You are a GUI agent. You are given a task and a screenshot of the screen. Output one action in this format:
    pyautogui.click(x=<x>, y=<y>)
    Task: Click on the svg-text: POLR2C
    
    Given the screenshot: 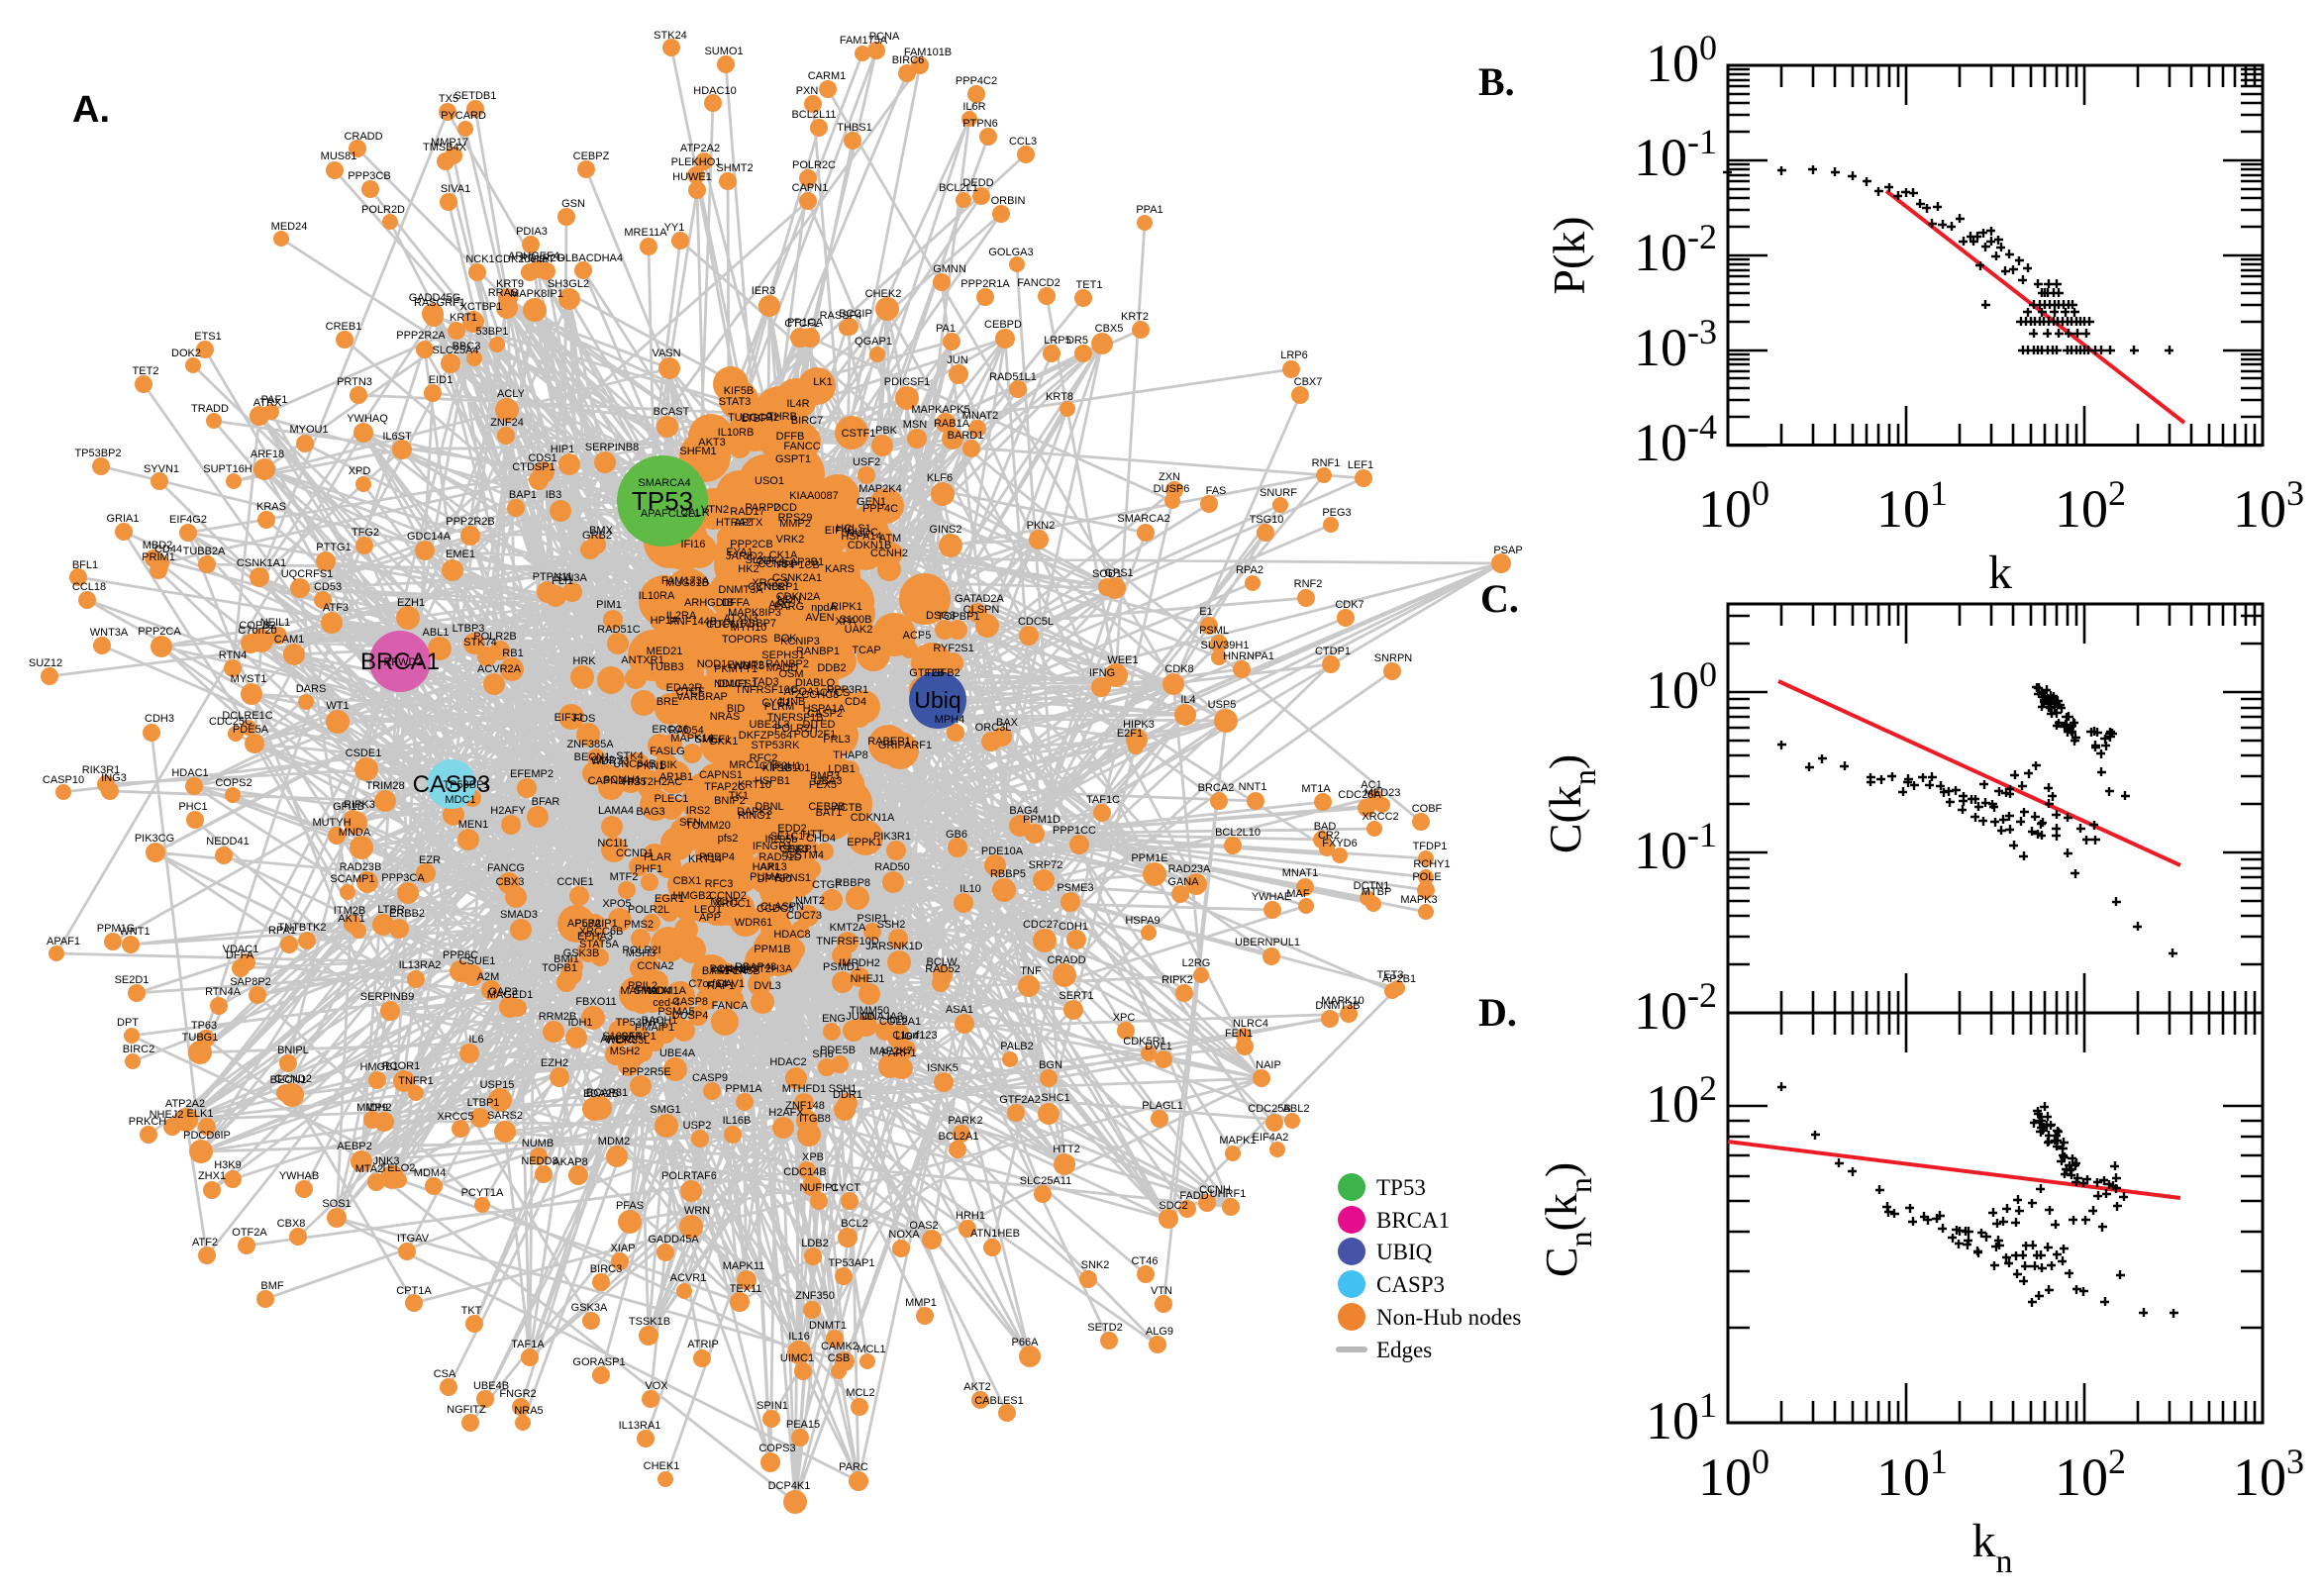 What is the action you would take?
    pyautogui.click(x=814, y=165)
    